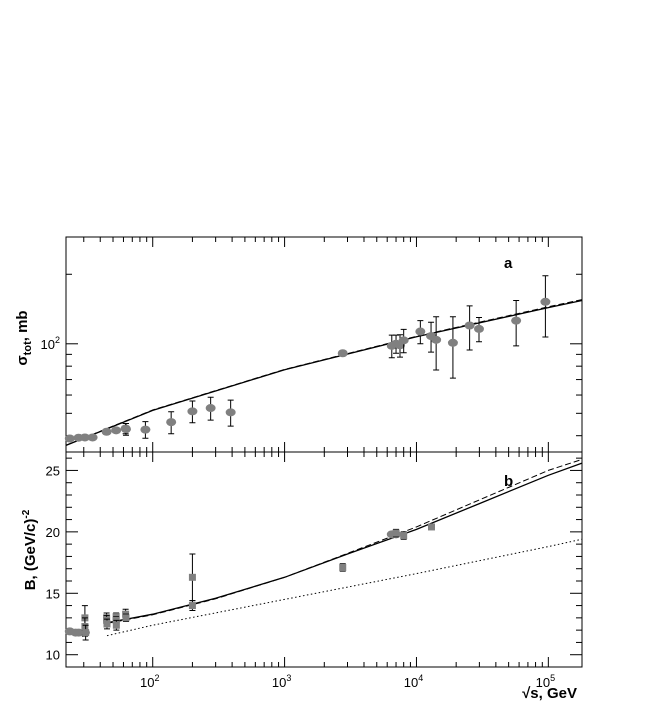 This screenshot has width=654, height=713. What do you see at coordinates (22, 360) in the screenshot?
I see `sigma-symbol: σ` at bounding box center [22, 360].